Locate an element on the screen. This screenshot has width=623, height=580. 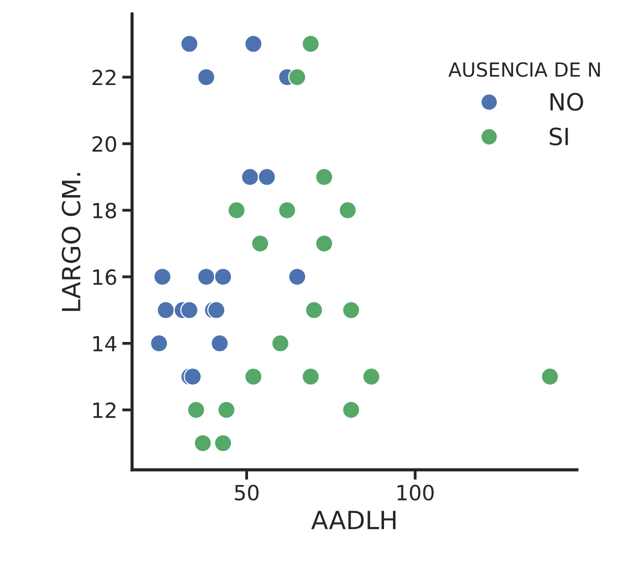
y-tick-label: 20 is located at coordinates (104, 144).